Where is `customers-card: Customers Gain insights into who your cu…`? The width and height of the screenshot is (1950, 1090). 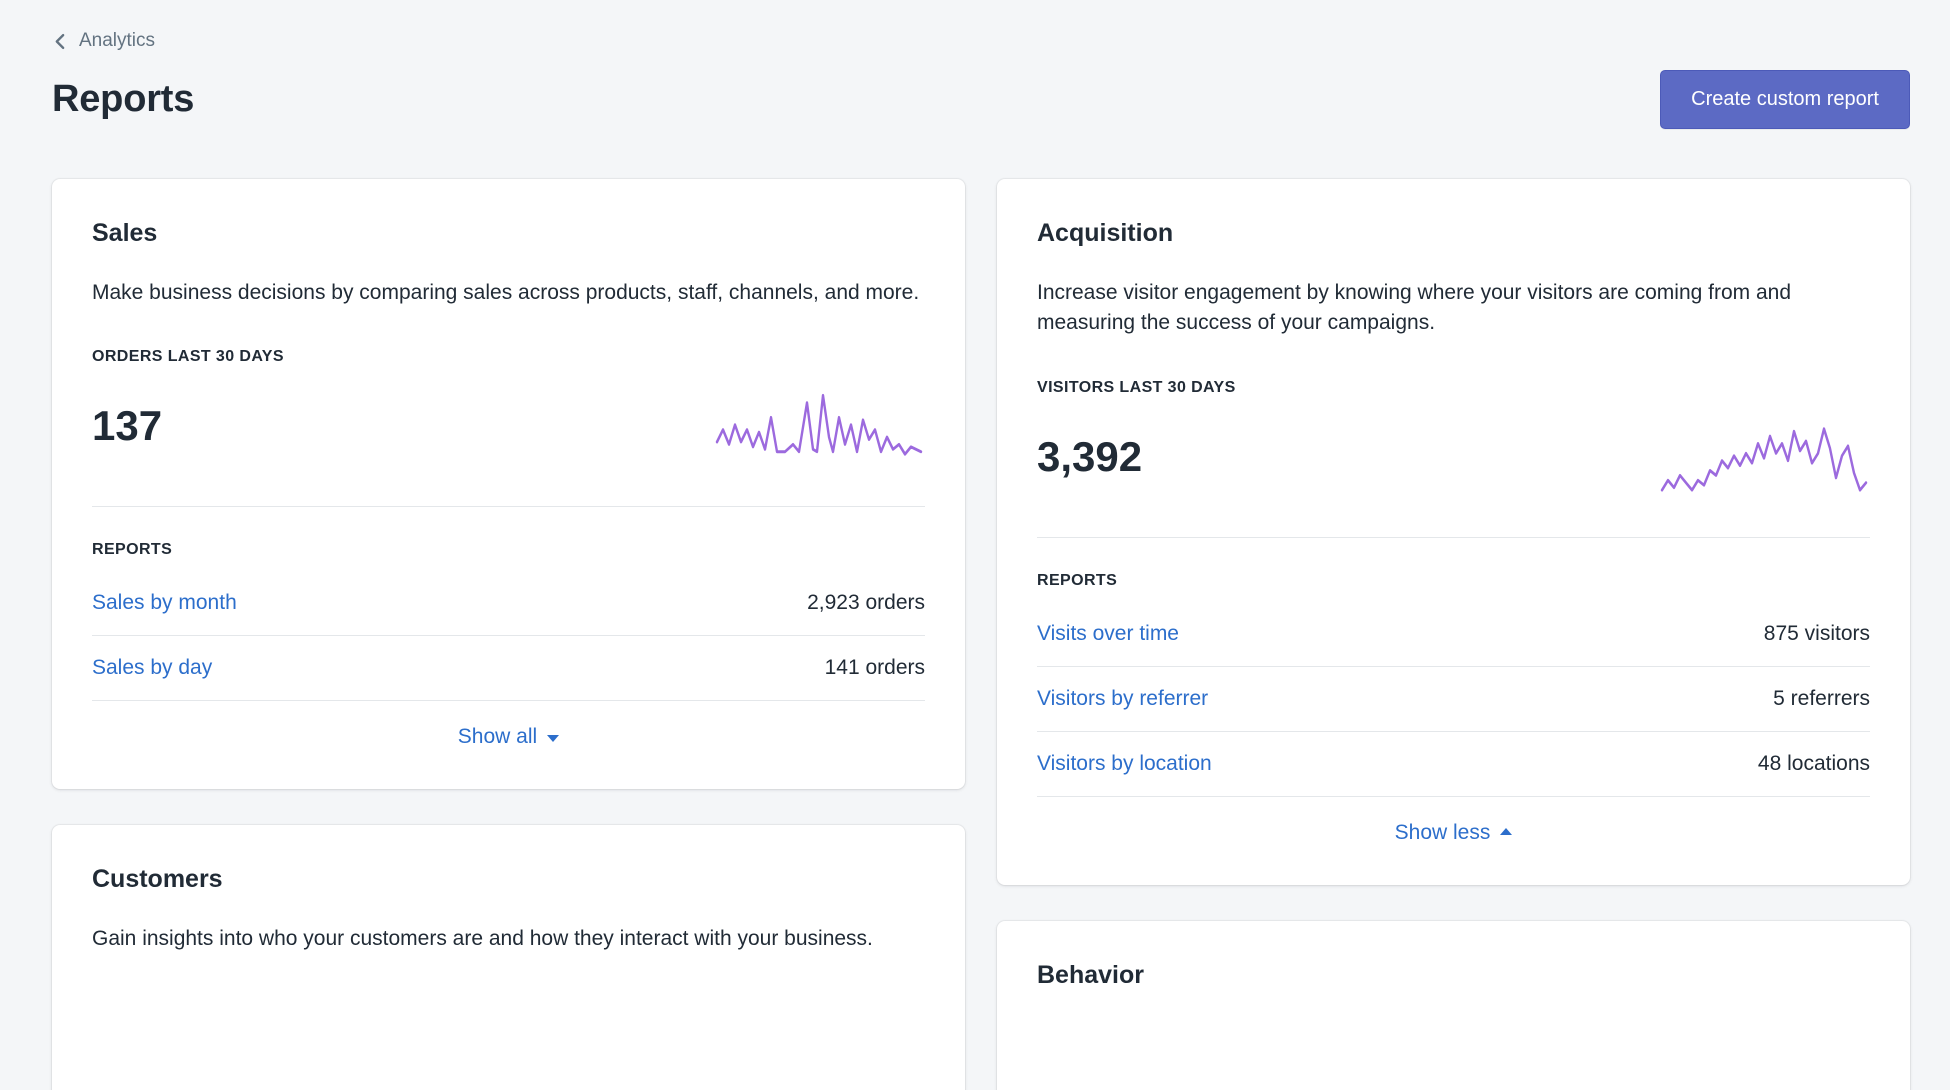 customers-card: Customers Gain insights into who your cu… is located at coordinates (508, 957).